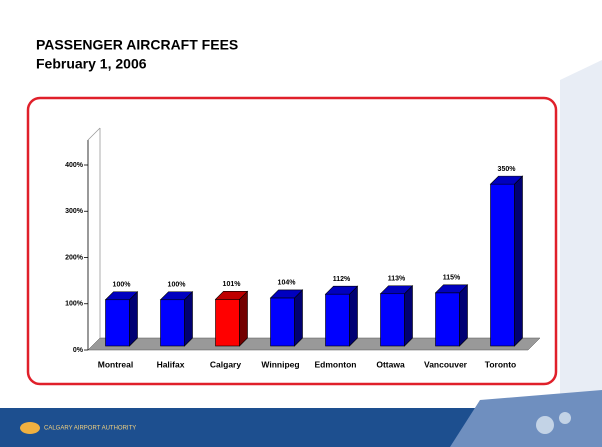 This screenshot has width=602, height=447. What do you see at coordinates (171, 364) in the screenshot?
I see `x-tick-label: Halifax` at bounding box center [171, 364].